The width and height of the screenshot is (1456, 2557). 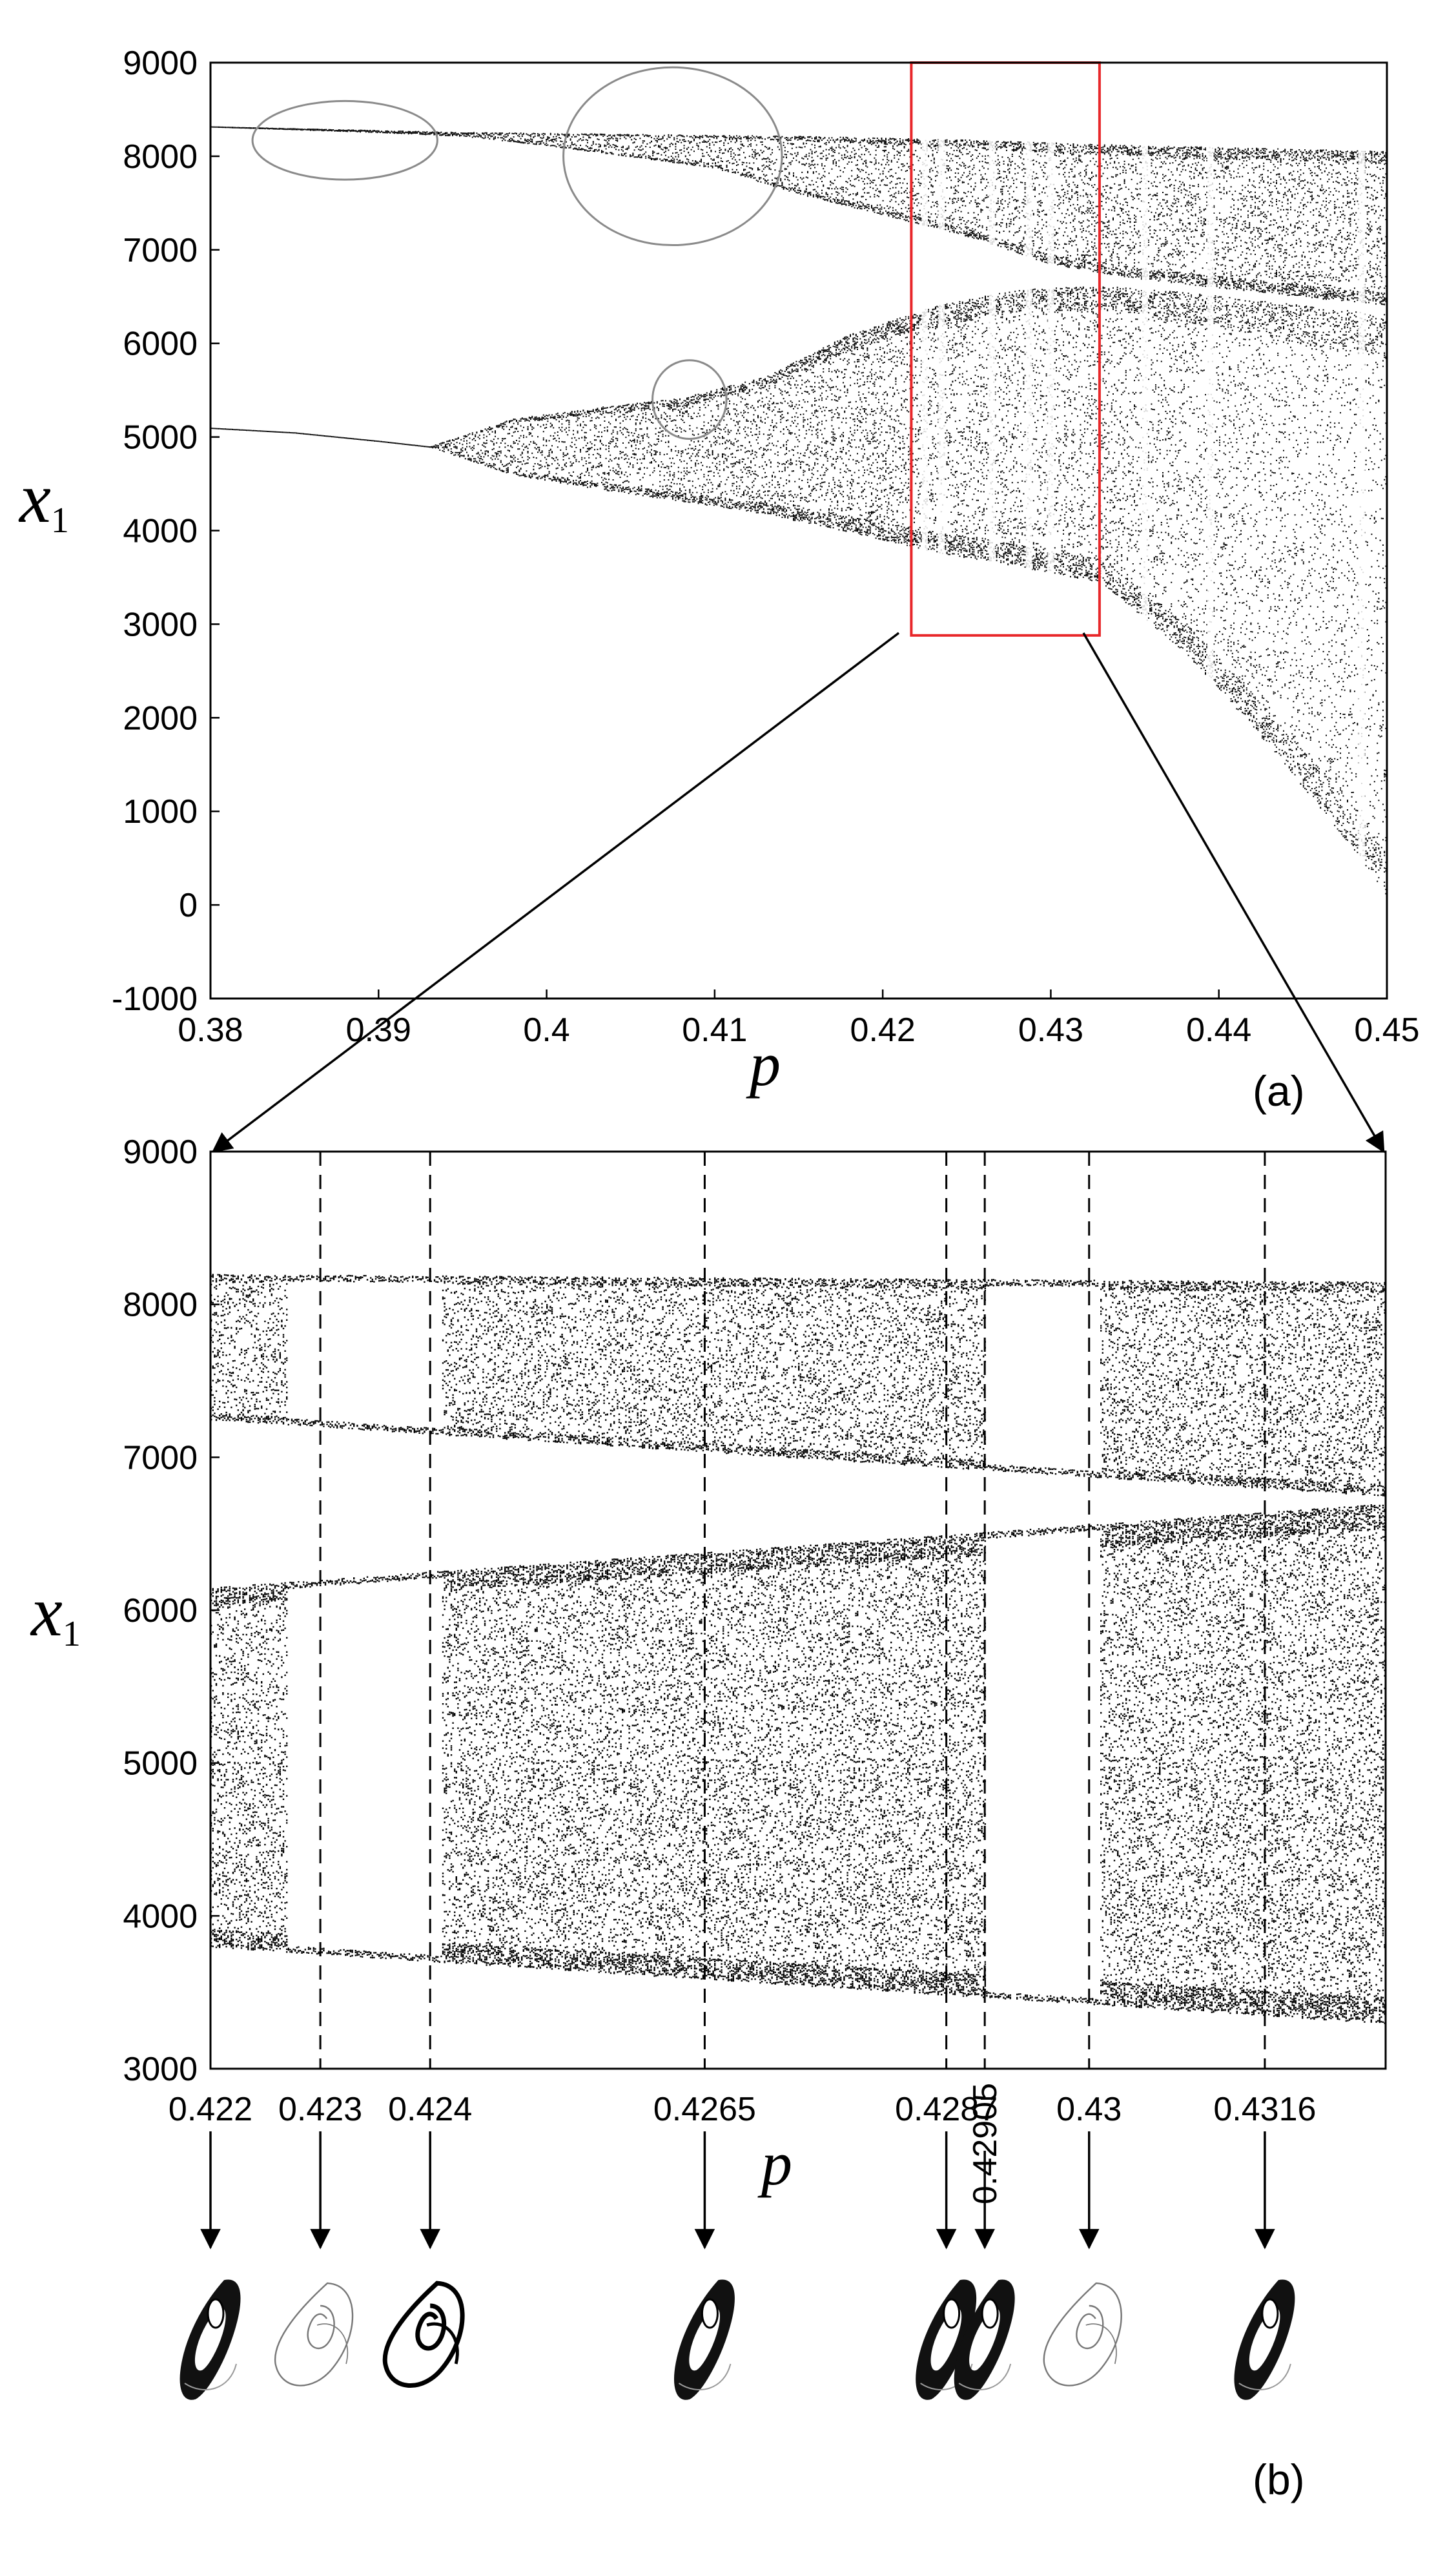 I want to click on panel-b-axes: 9000 8000 7000 6000 5000 4000 3000, so click(x=171, y=1611).